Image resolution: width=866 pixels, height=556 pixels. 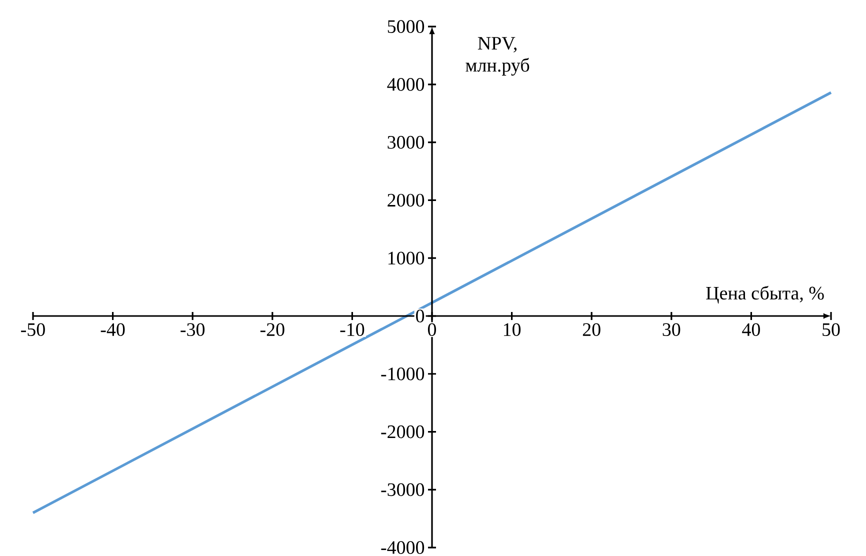 I want to click on x-tick-label: -20, so click(x=272, y=329).